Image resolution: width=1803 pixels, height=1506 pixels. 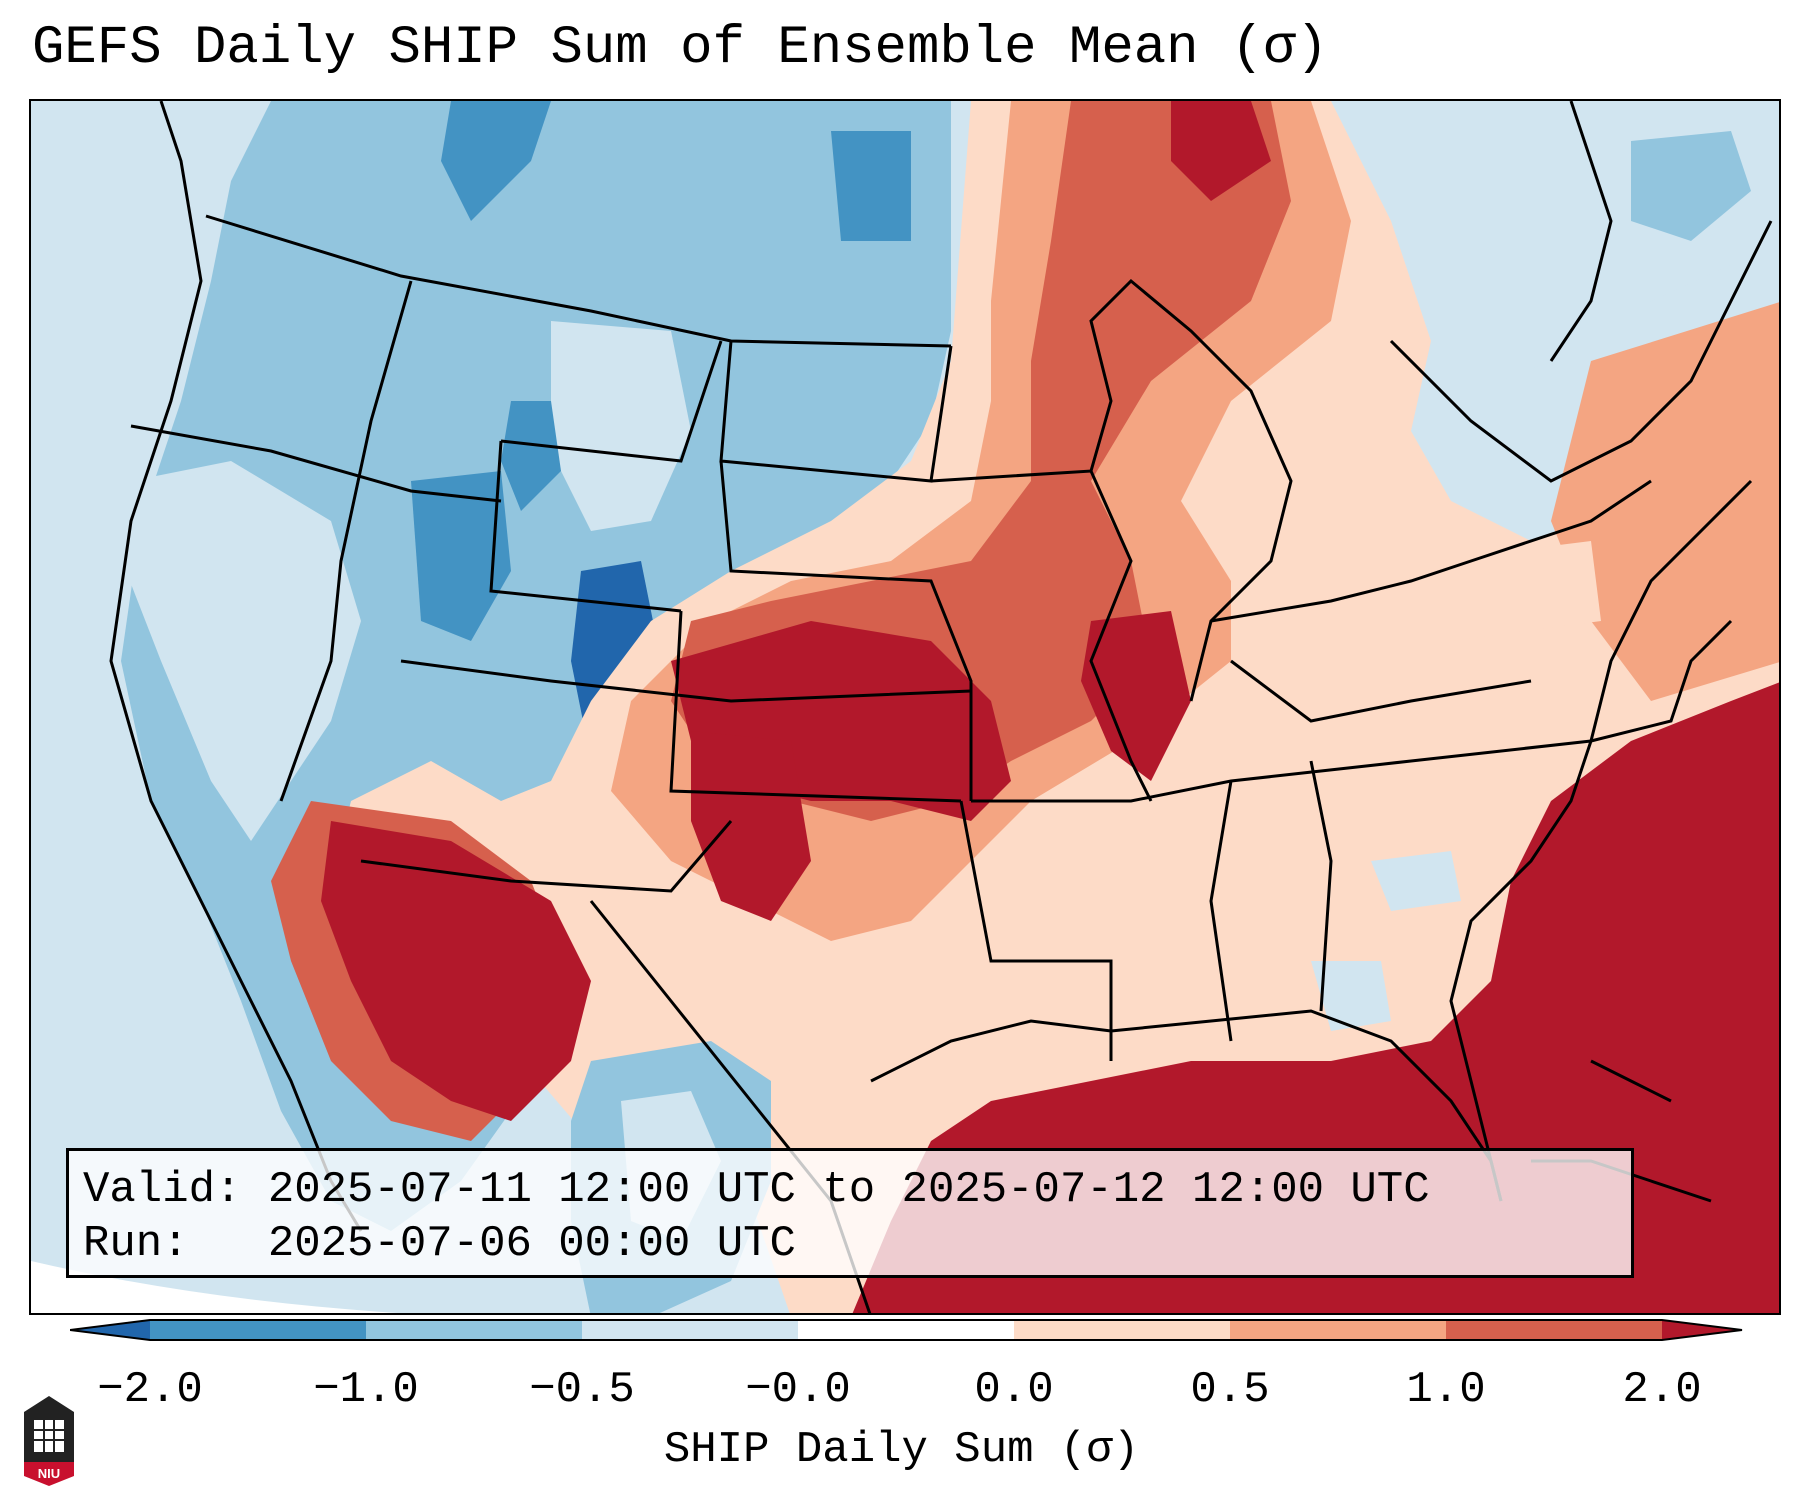 I want to click on logo-window, so click(x=49, y=1436).